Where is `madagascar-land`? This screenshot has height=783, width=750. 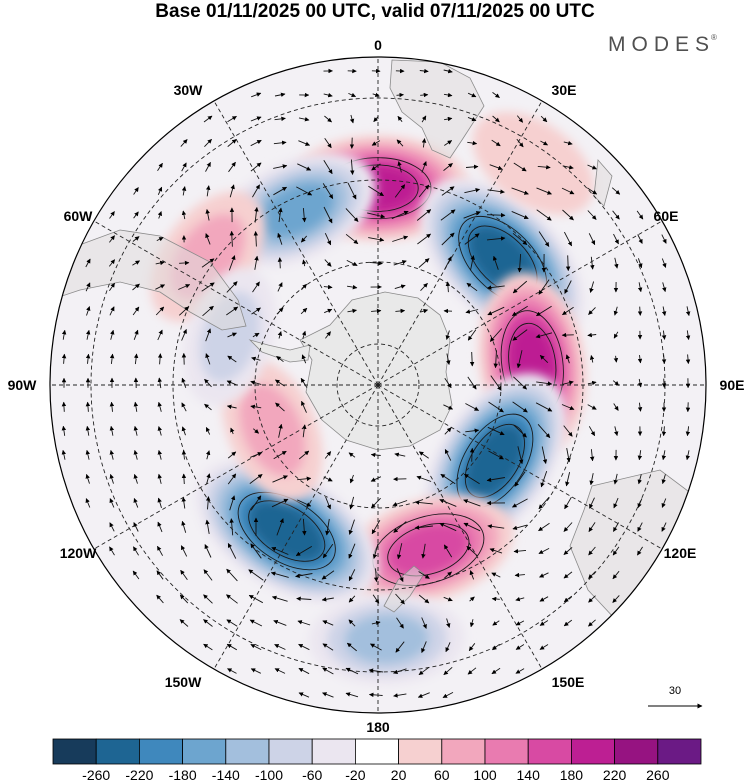 madagascar-land is located at coordinates (603, 183).